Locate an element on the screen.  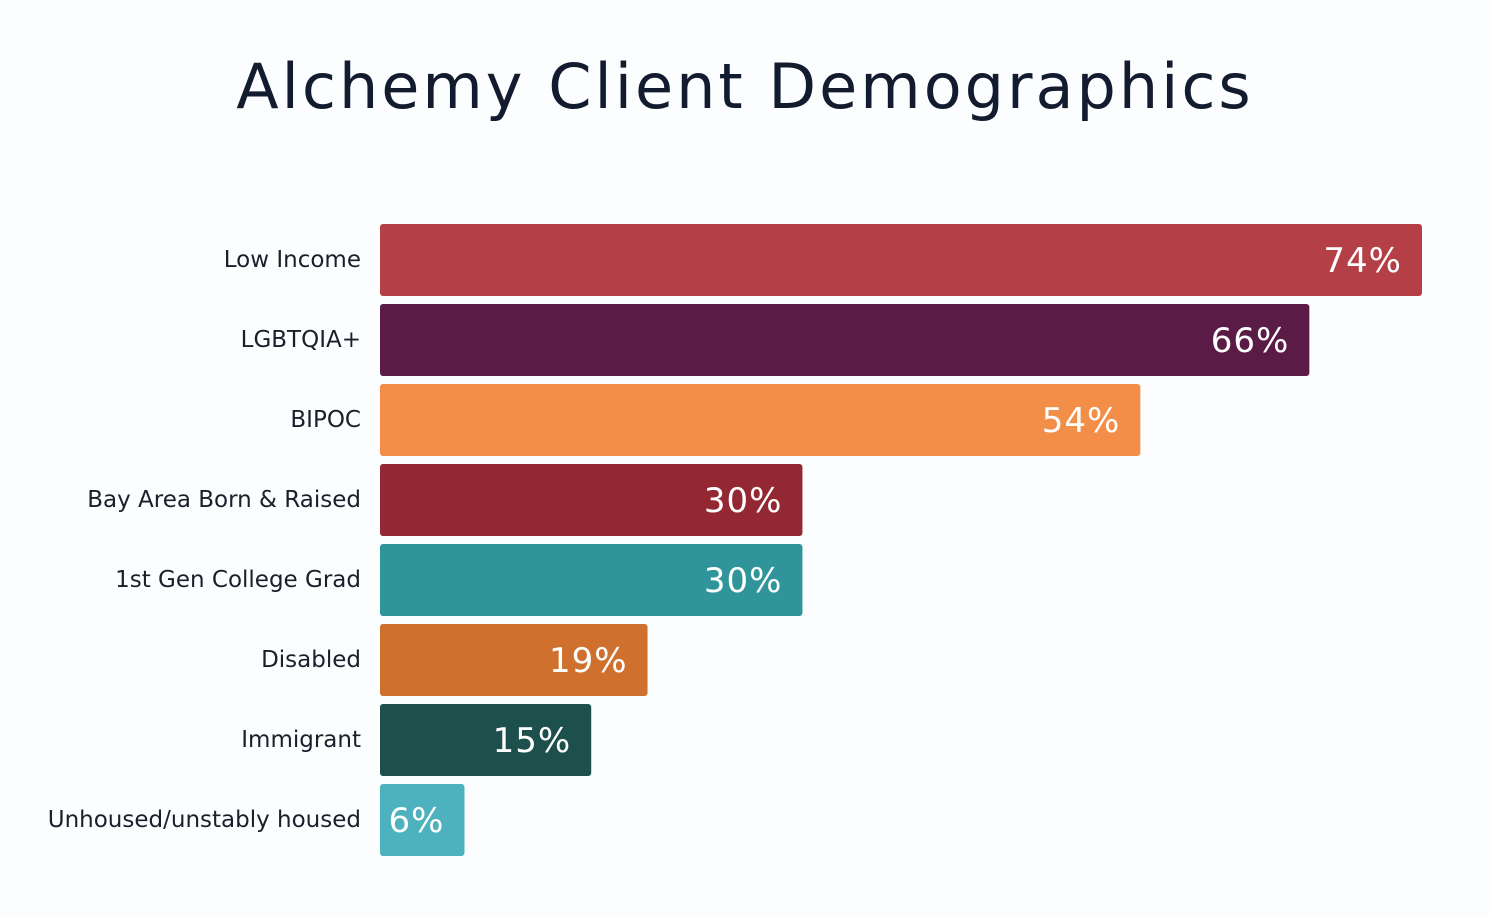
value-label-1st-gen-college-grad: 30% is located at coordinates (743, 581).